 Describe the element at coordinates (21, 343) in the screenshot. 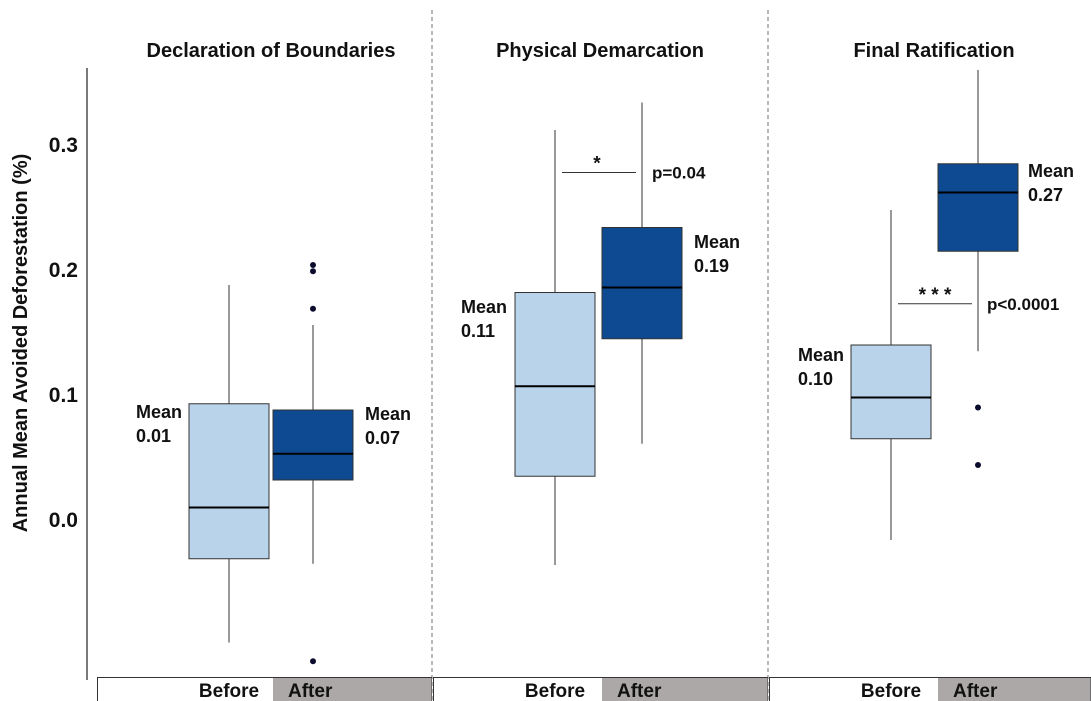

I see `y-axis-label: Annual Mean Avoided Deforestation (%)` at that location.